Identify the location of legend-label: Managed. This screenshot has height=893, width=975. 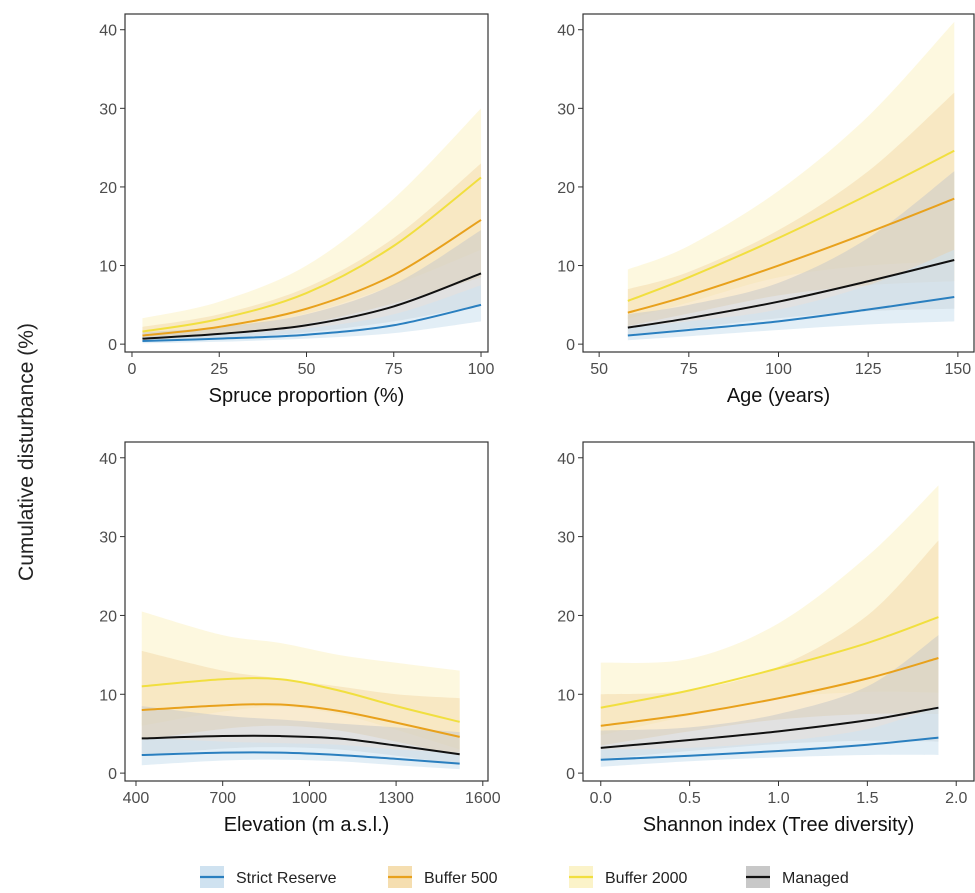
(815, 878).